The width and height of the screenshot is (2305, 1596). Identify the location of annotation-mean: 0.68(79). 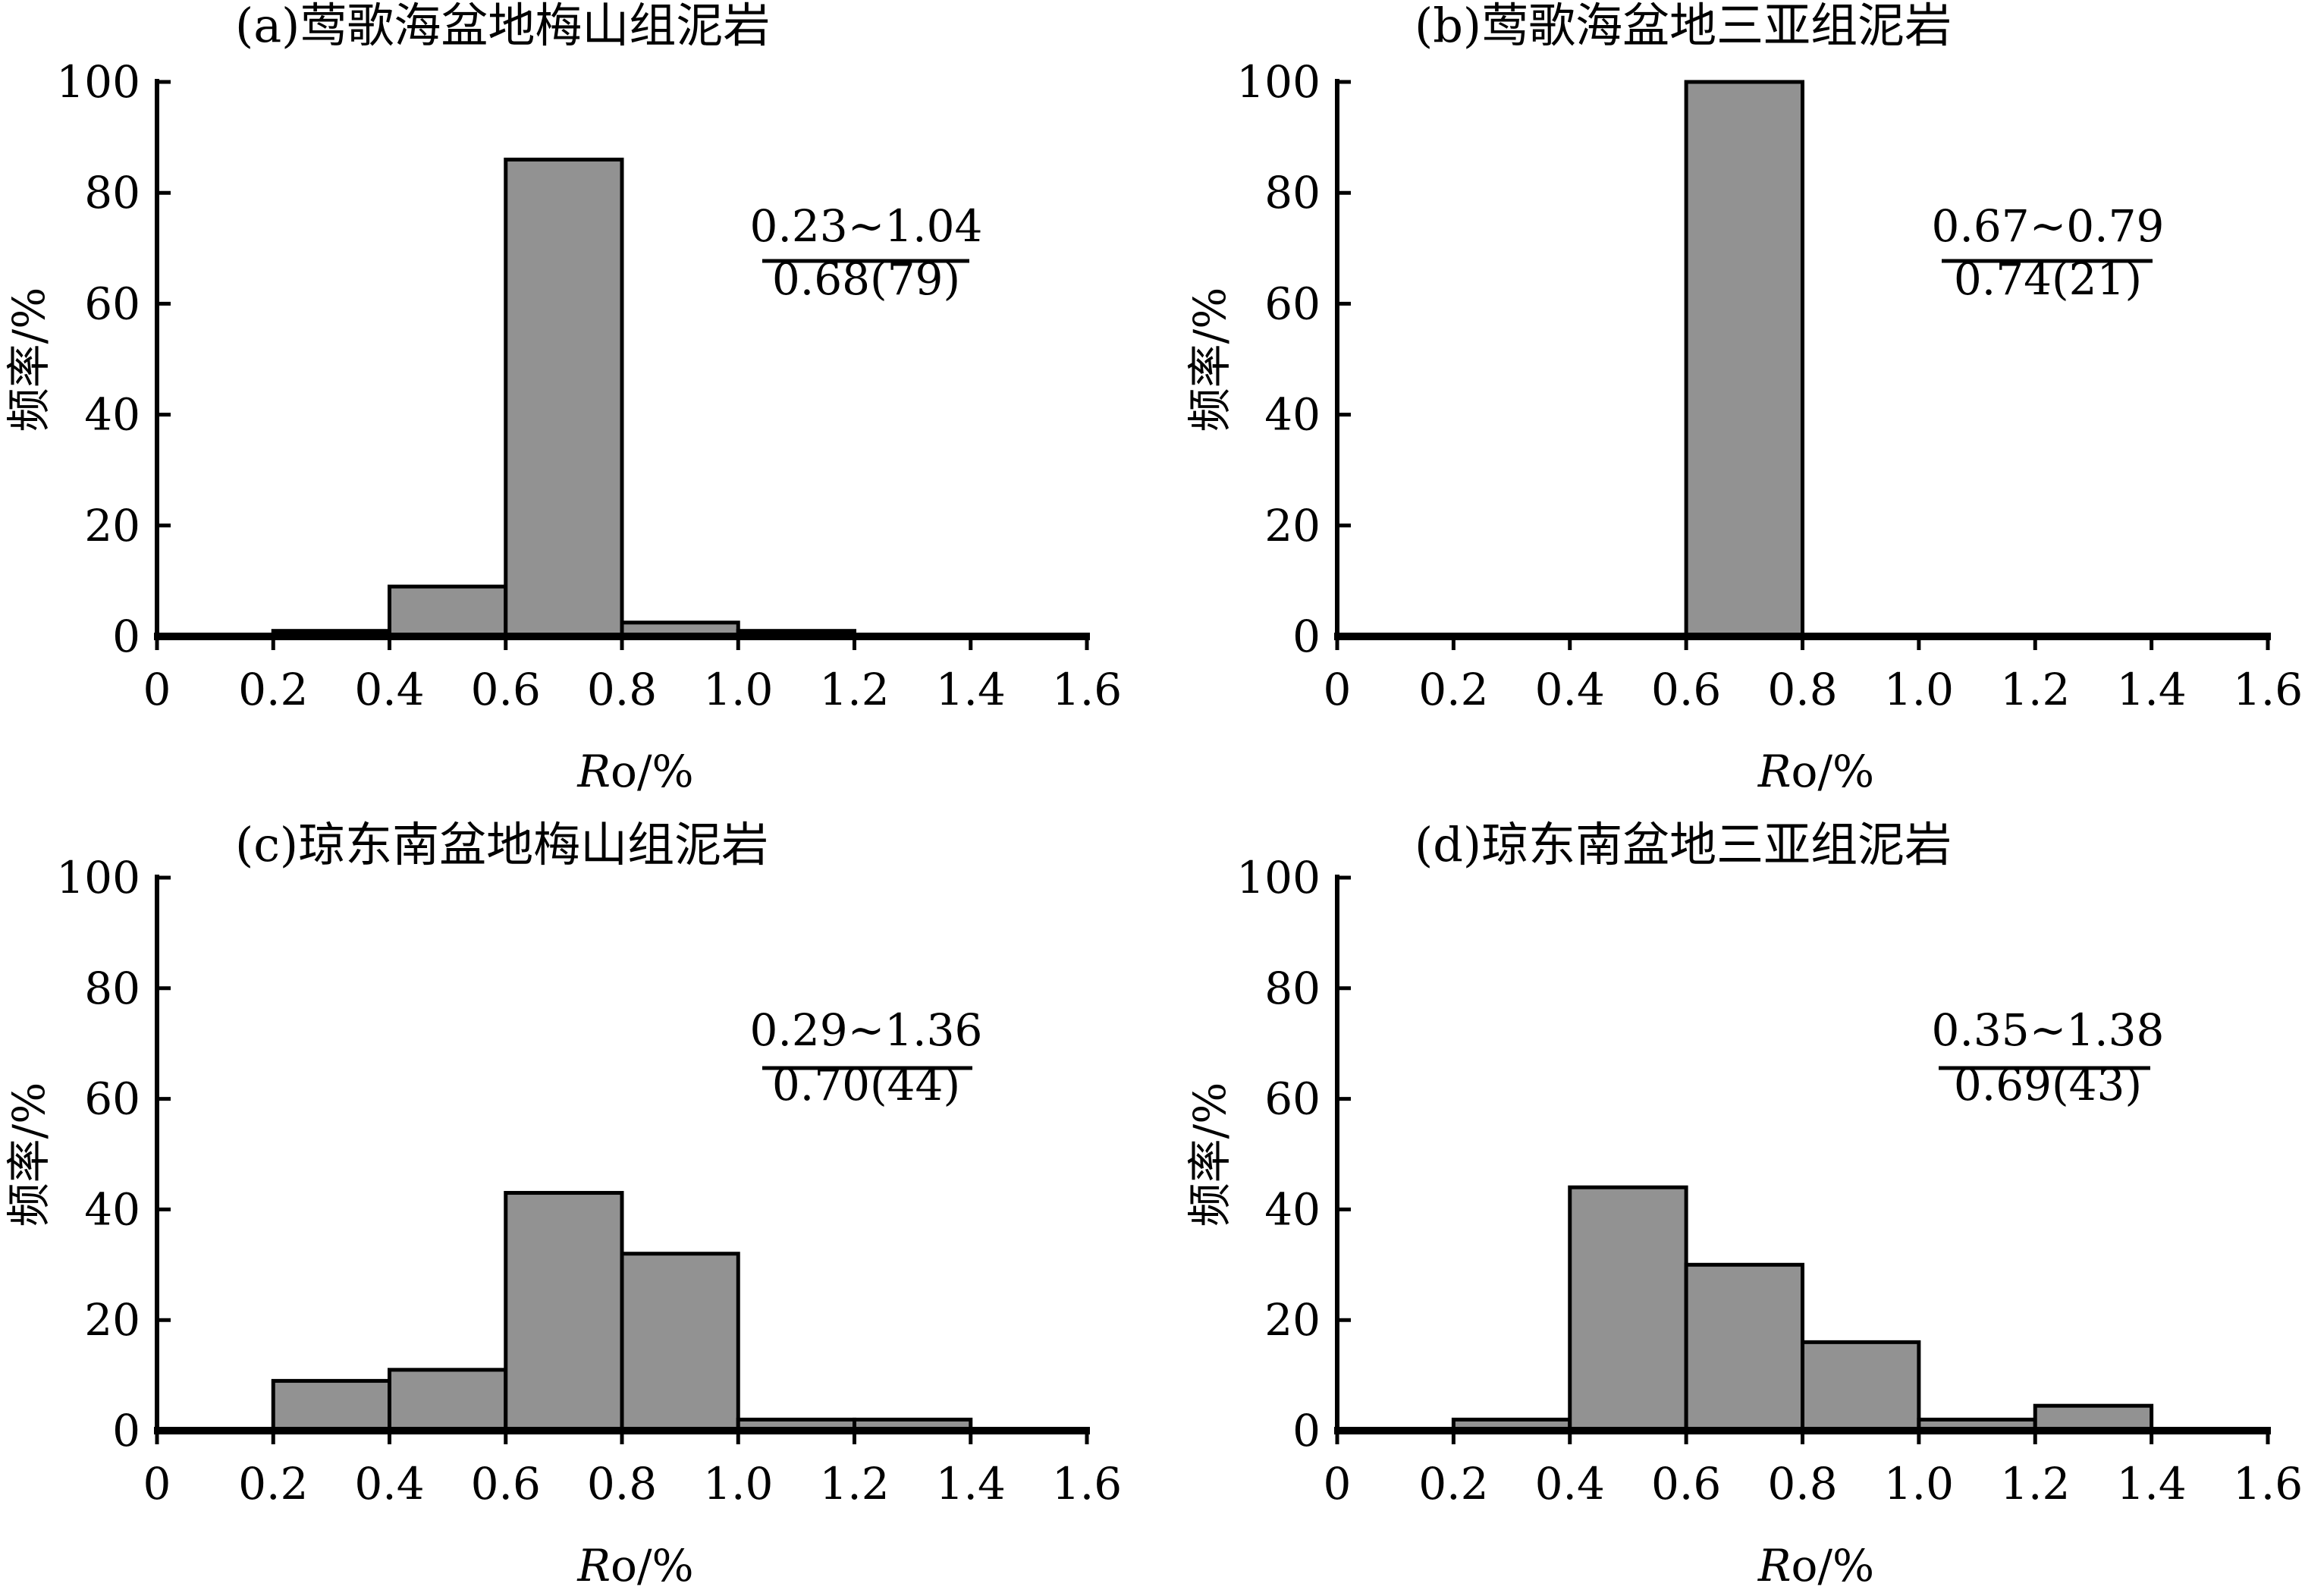
(866, 279).